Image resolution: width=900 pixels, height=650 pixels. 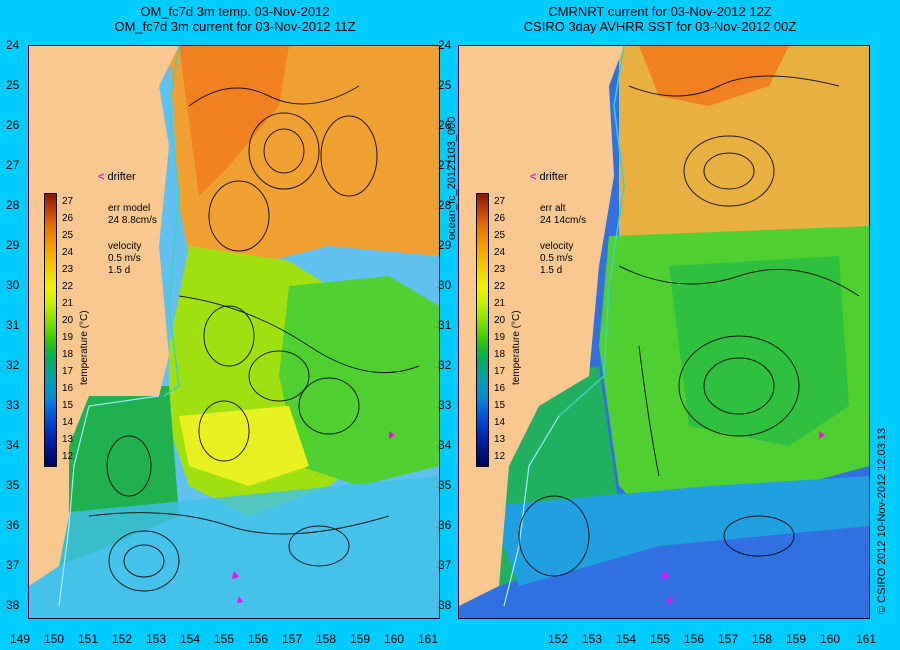 What do you see at coordinates (13, 405) in the screenshot?
I see `lat-tick: 33` at bounding box center [13, 405].